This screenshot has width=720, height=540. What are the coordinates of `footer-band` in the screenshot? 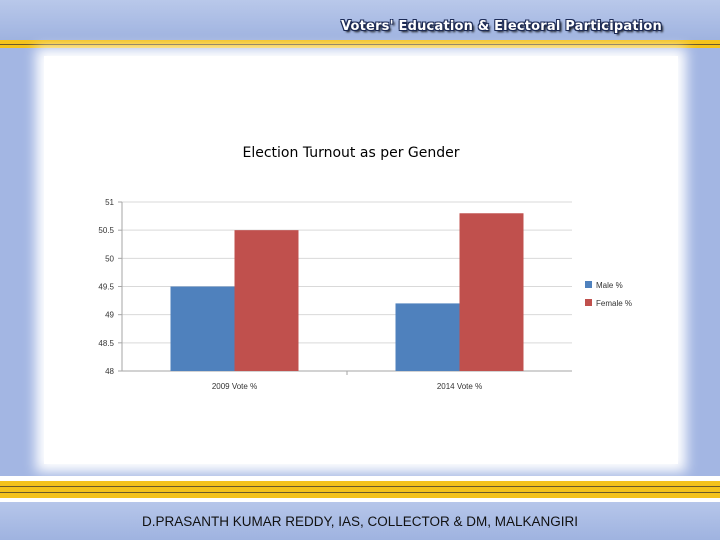 It's located at (360, 521).